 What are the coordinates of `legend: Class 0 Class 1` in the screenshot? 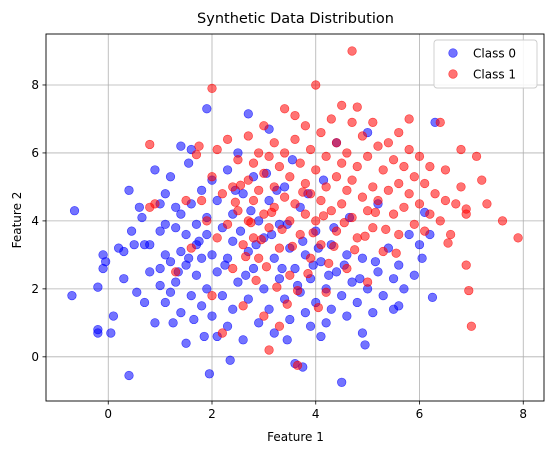 It's located at (485, 64).